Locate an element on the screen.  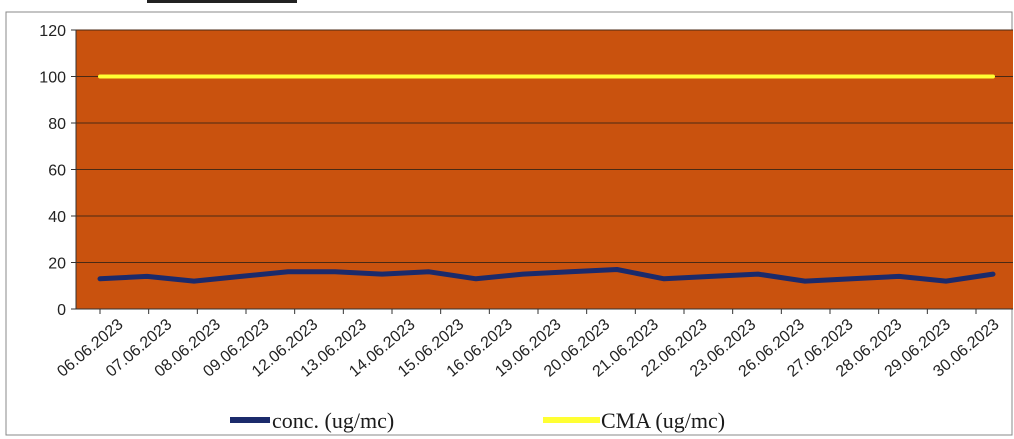
y-tick-label: 100 is located at coordinates (52, 78).